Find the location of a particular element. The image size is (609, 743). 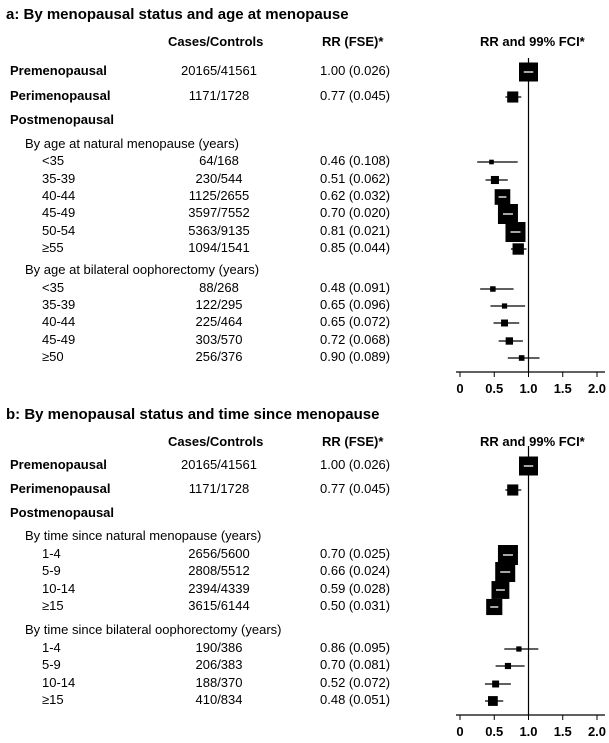

table-row: 35-39 230/544 0.51 (0.062) is located at coordinates (230, 180).